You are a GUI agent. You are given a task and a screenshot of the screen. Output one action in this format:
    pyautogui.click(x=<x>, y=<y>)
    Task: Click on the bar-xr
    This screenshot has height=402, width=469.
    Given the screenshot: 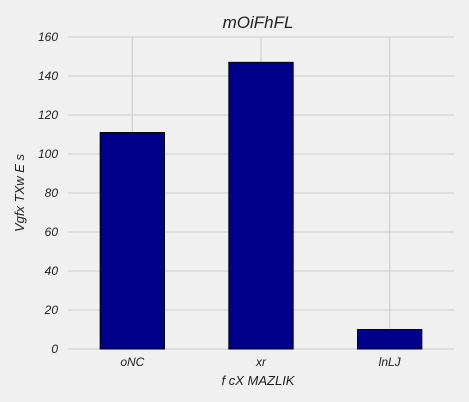 What is the action you would take?
    pyautogui.click(x=261, y=205)
    